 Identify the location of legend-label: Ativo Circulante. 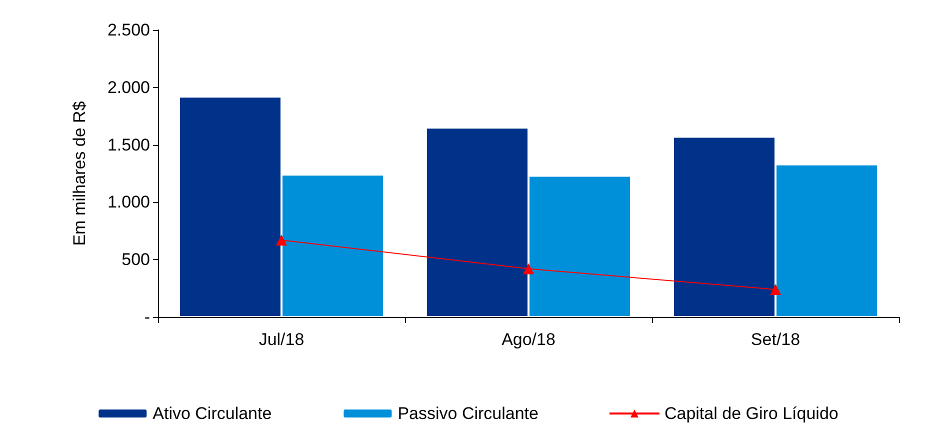
(212, 413).